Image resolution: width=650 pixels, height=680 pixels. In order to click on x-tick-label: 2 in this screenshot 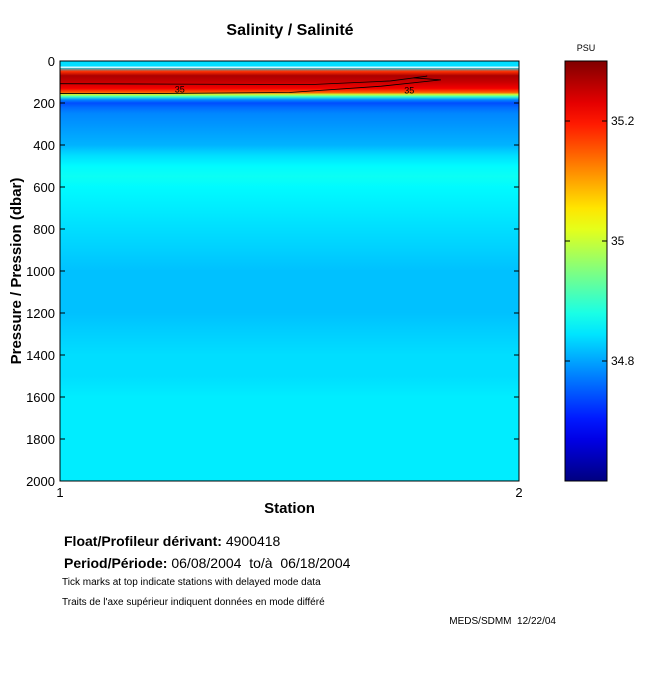, I will do `click(518, 492)`.